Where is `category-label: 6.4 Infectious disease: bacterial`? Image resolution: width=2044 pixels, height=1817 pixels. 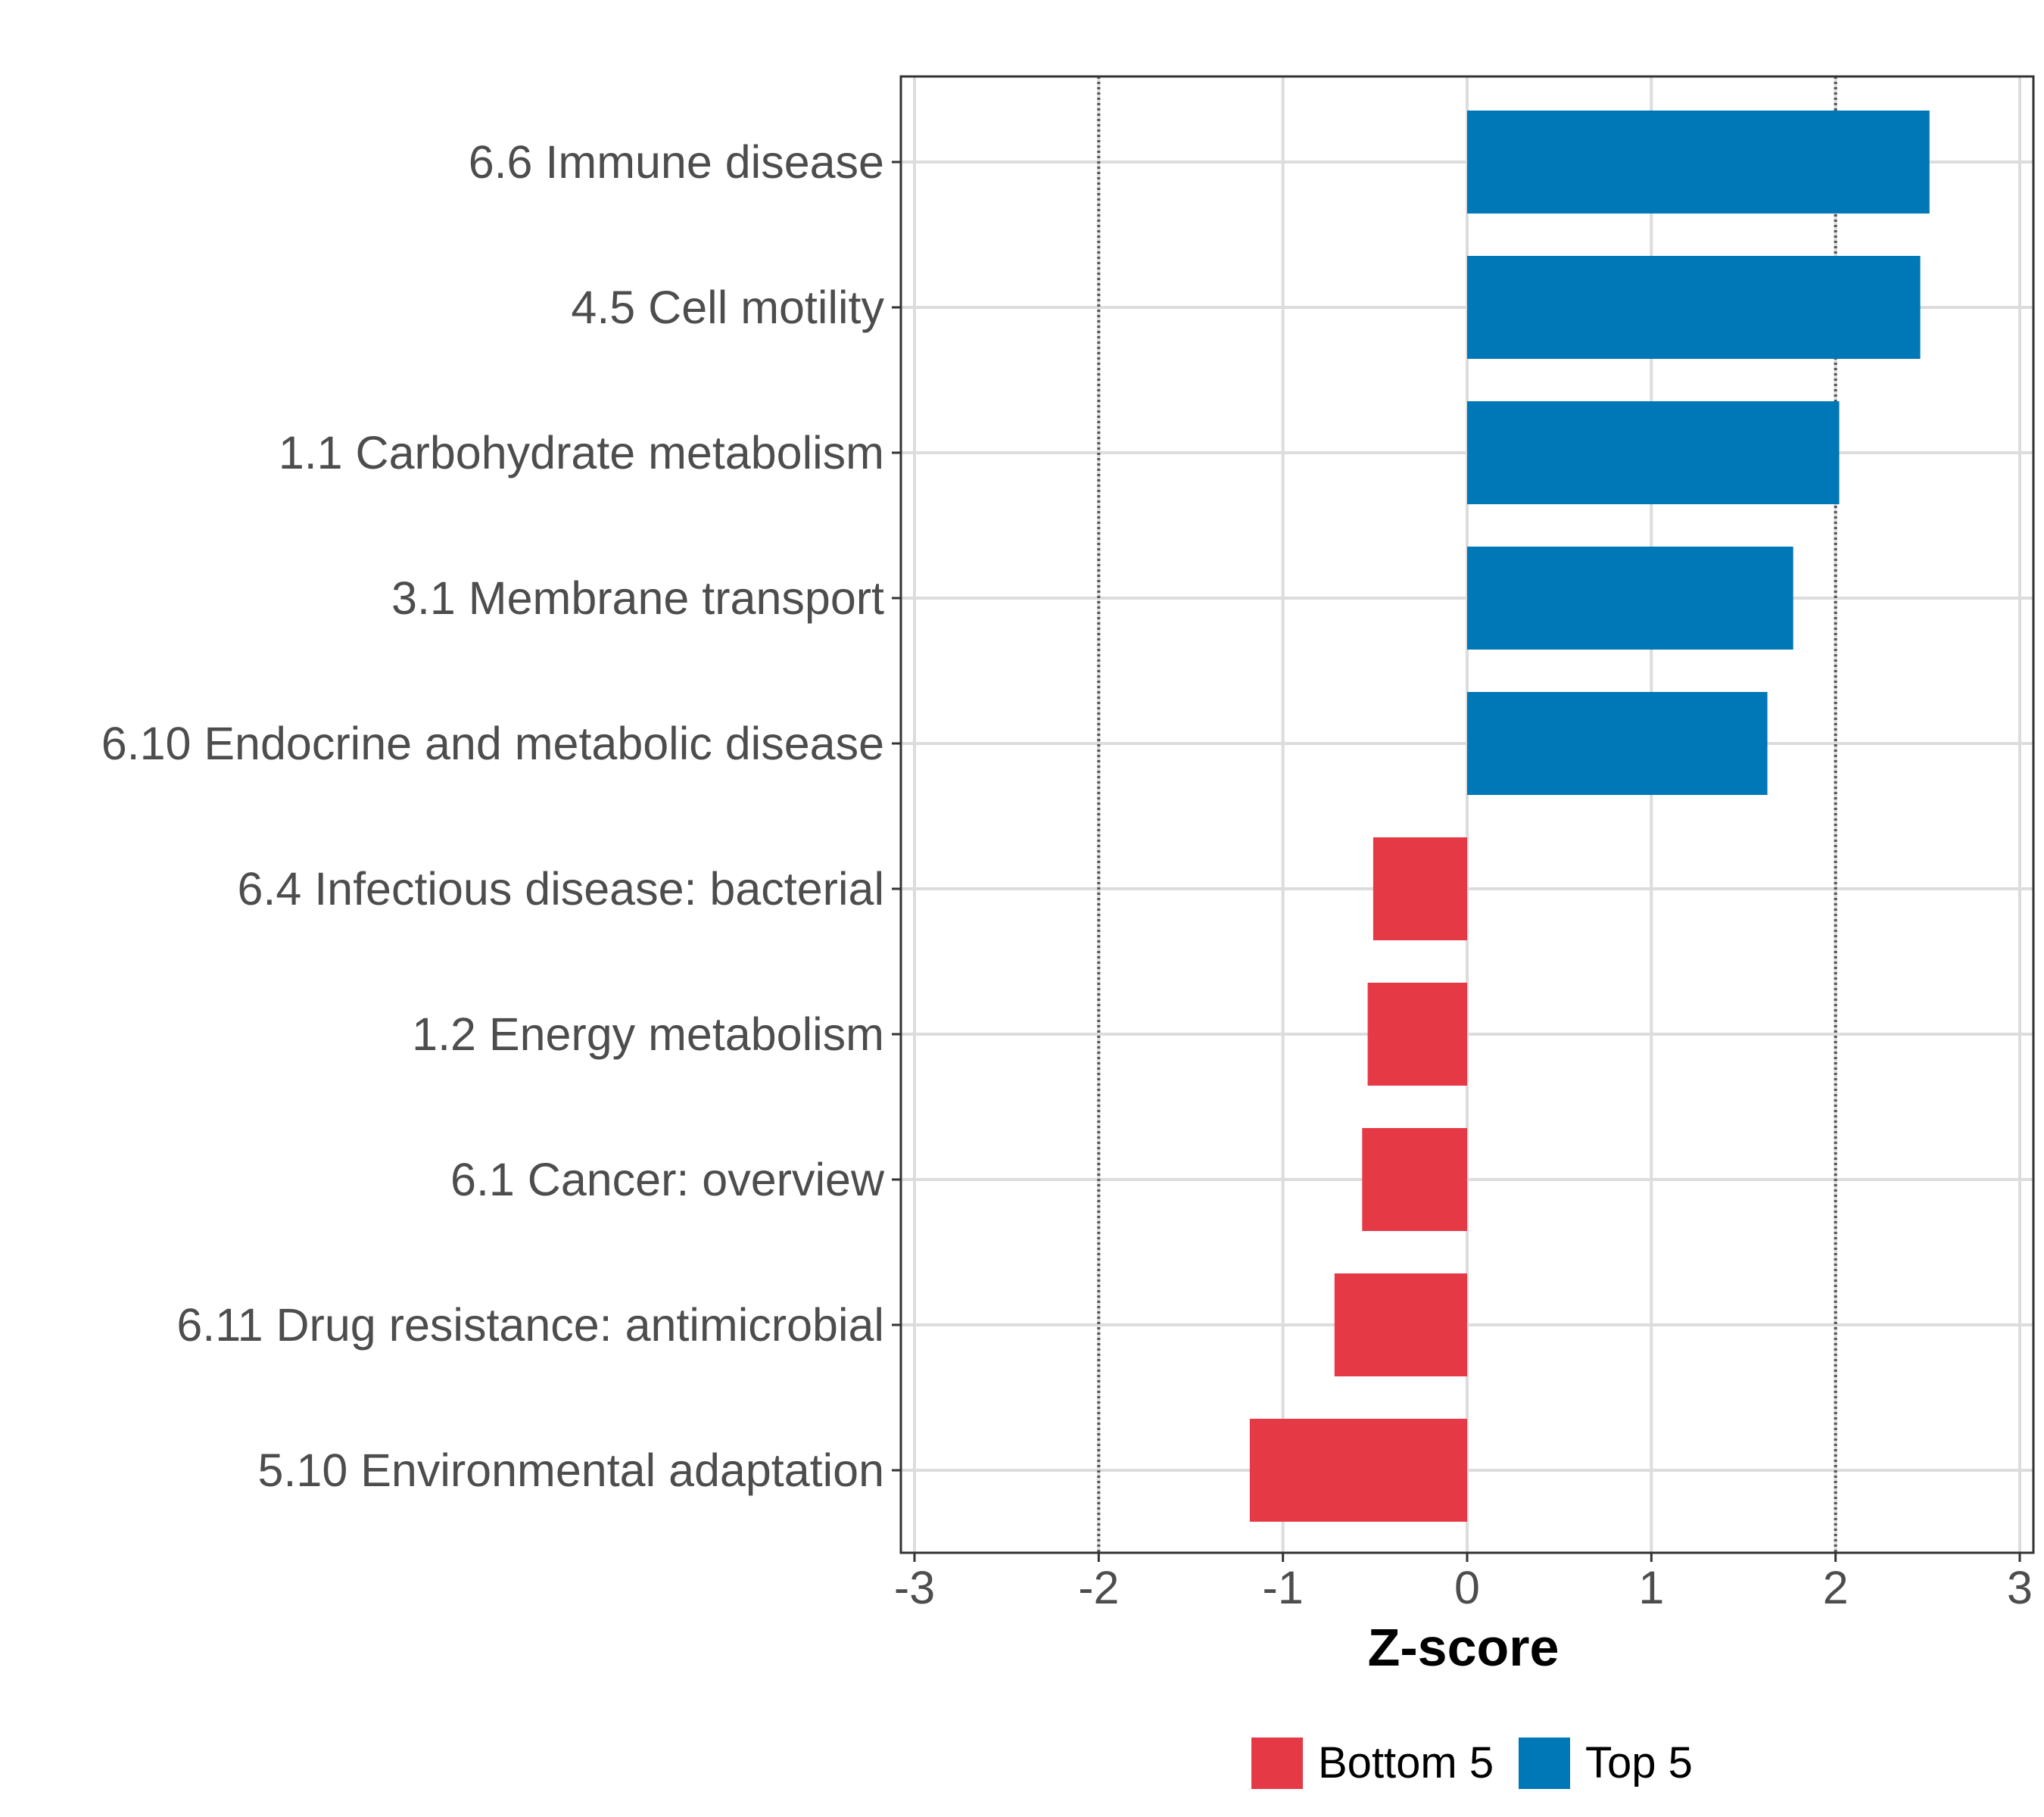 category-label: 6.4 Infectious disease: bacterial is located at coordinates (560, 889).